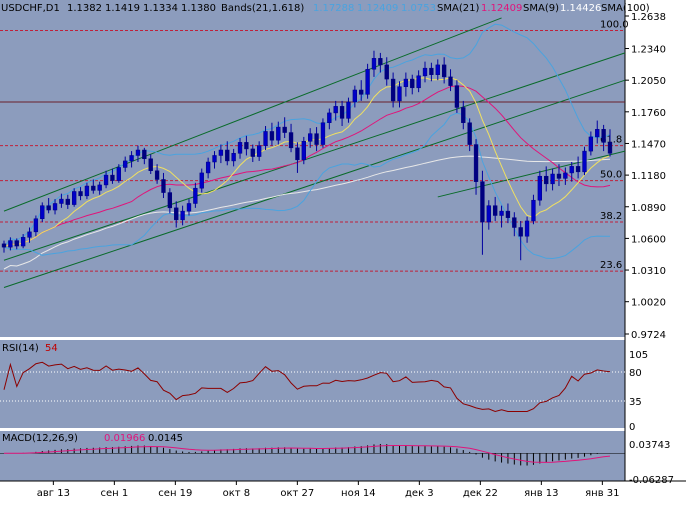 This screenshot has height=512, width=686. Describe the element at coordinates (237, 493) in the screenshot. I see `time-tick-3: окт 8` at that location.